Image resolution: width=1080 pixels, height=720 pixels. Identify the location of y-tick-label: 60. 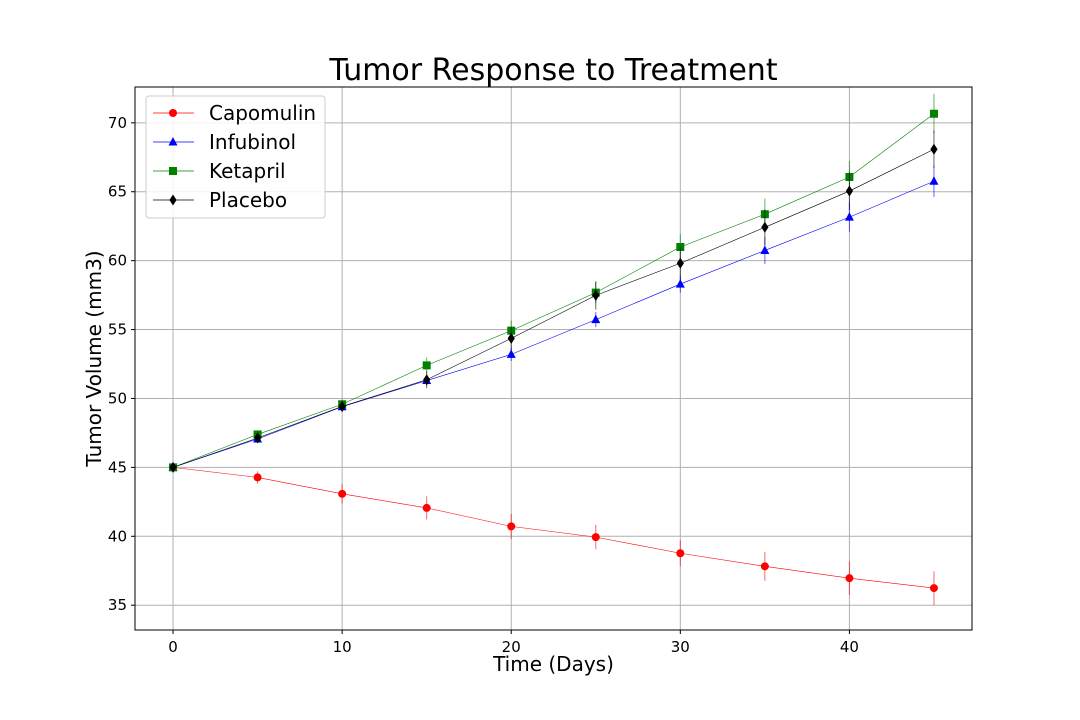
(117, 261).